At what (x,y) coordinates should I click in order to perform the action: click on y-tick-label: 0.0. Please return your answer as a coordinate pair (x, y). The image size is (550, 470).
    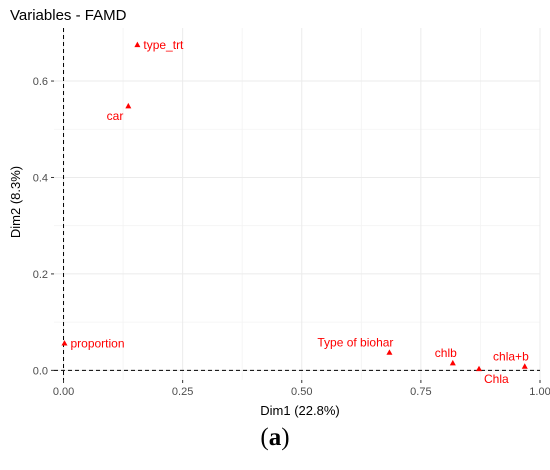
    Looking at the image, I should click on (40, 371).